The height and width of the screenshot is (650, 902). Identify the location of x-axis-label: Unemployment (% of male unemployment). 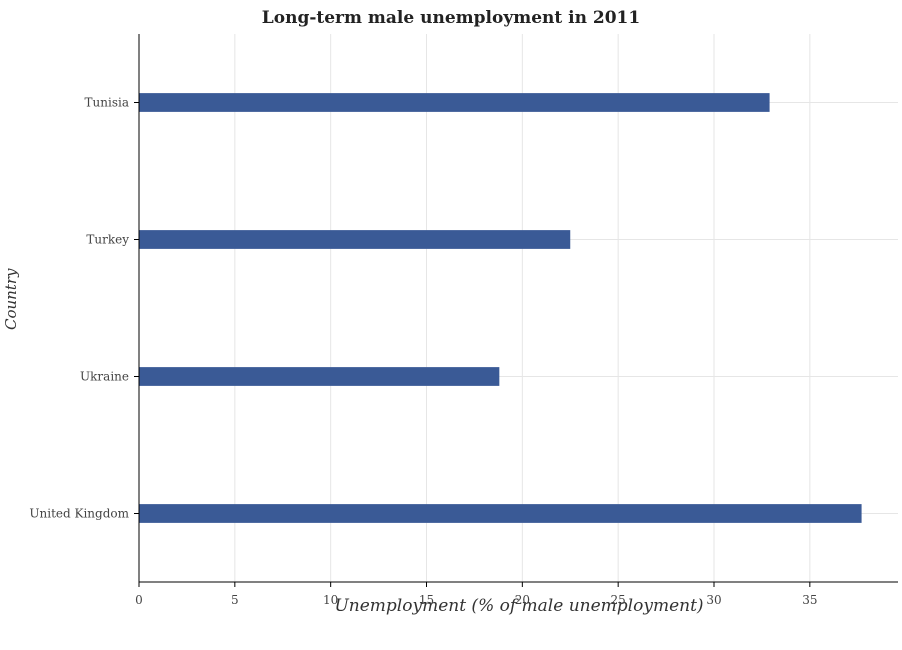
(519, 606).